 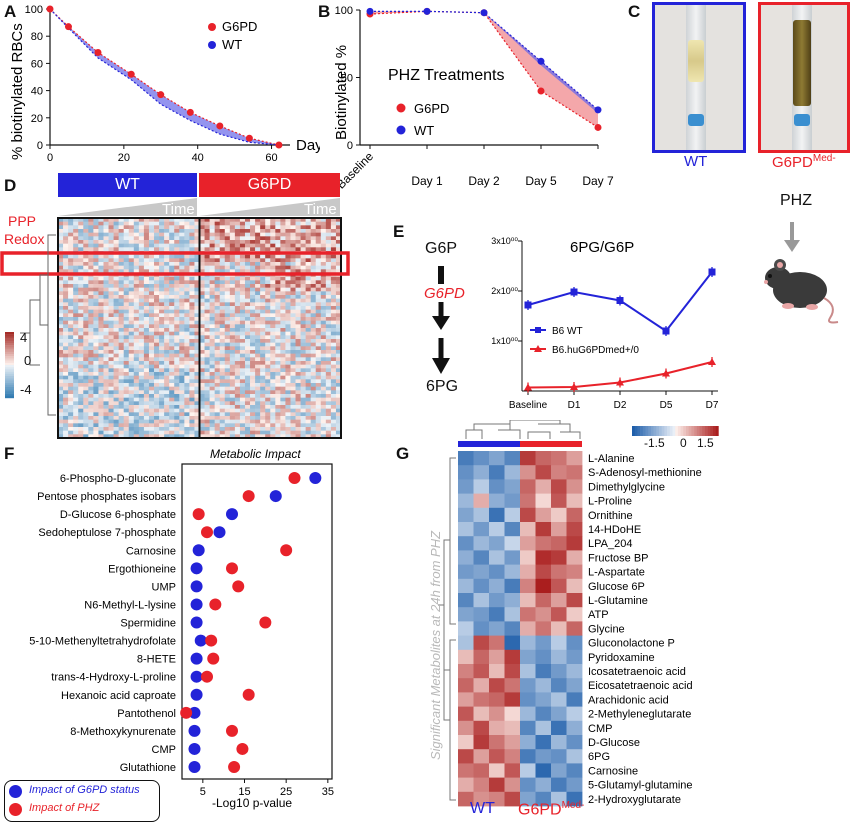 What do you see at coordinates (427, 11) in the screenshot?
I see `b-point-wt` at bounding box center [427, 11].